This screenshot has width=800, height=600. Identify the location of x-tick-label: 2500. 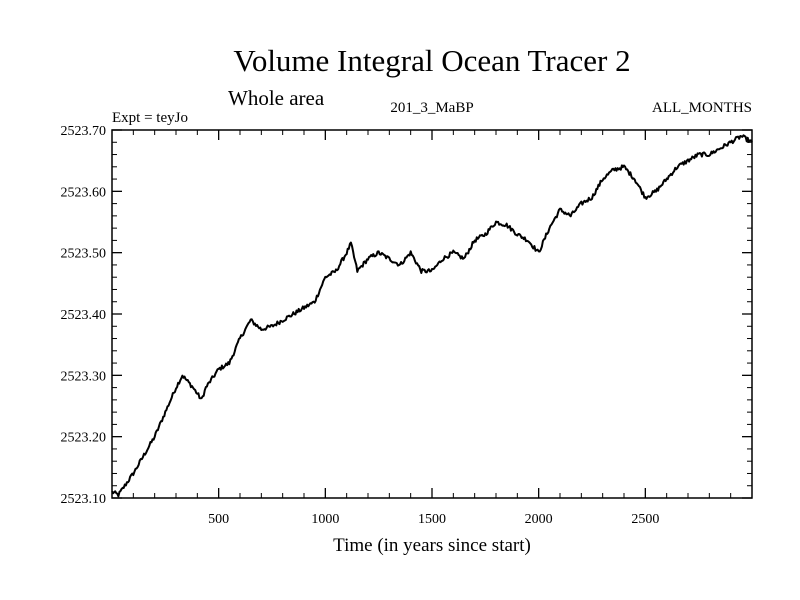
(645, 519).